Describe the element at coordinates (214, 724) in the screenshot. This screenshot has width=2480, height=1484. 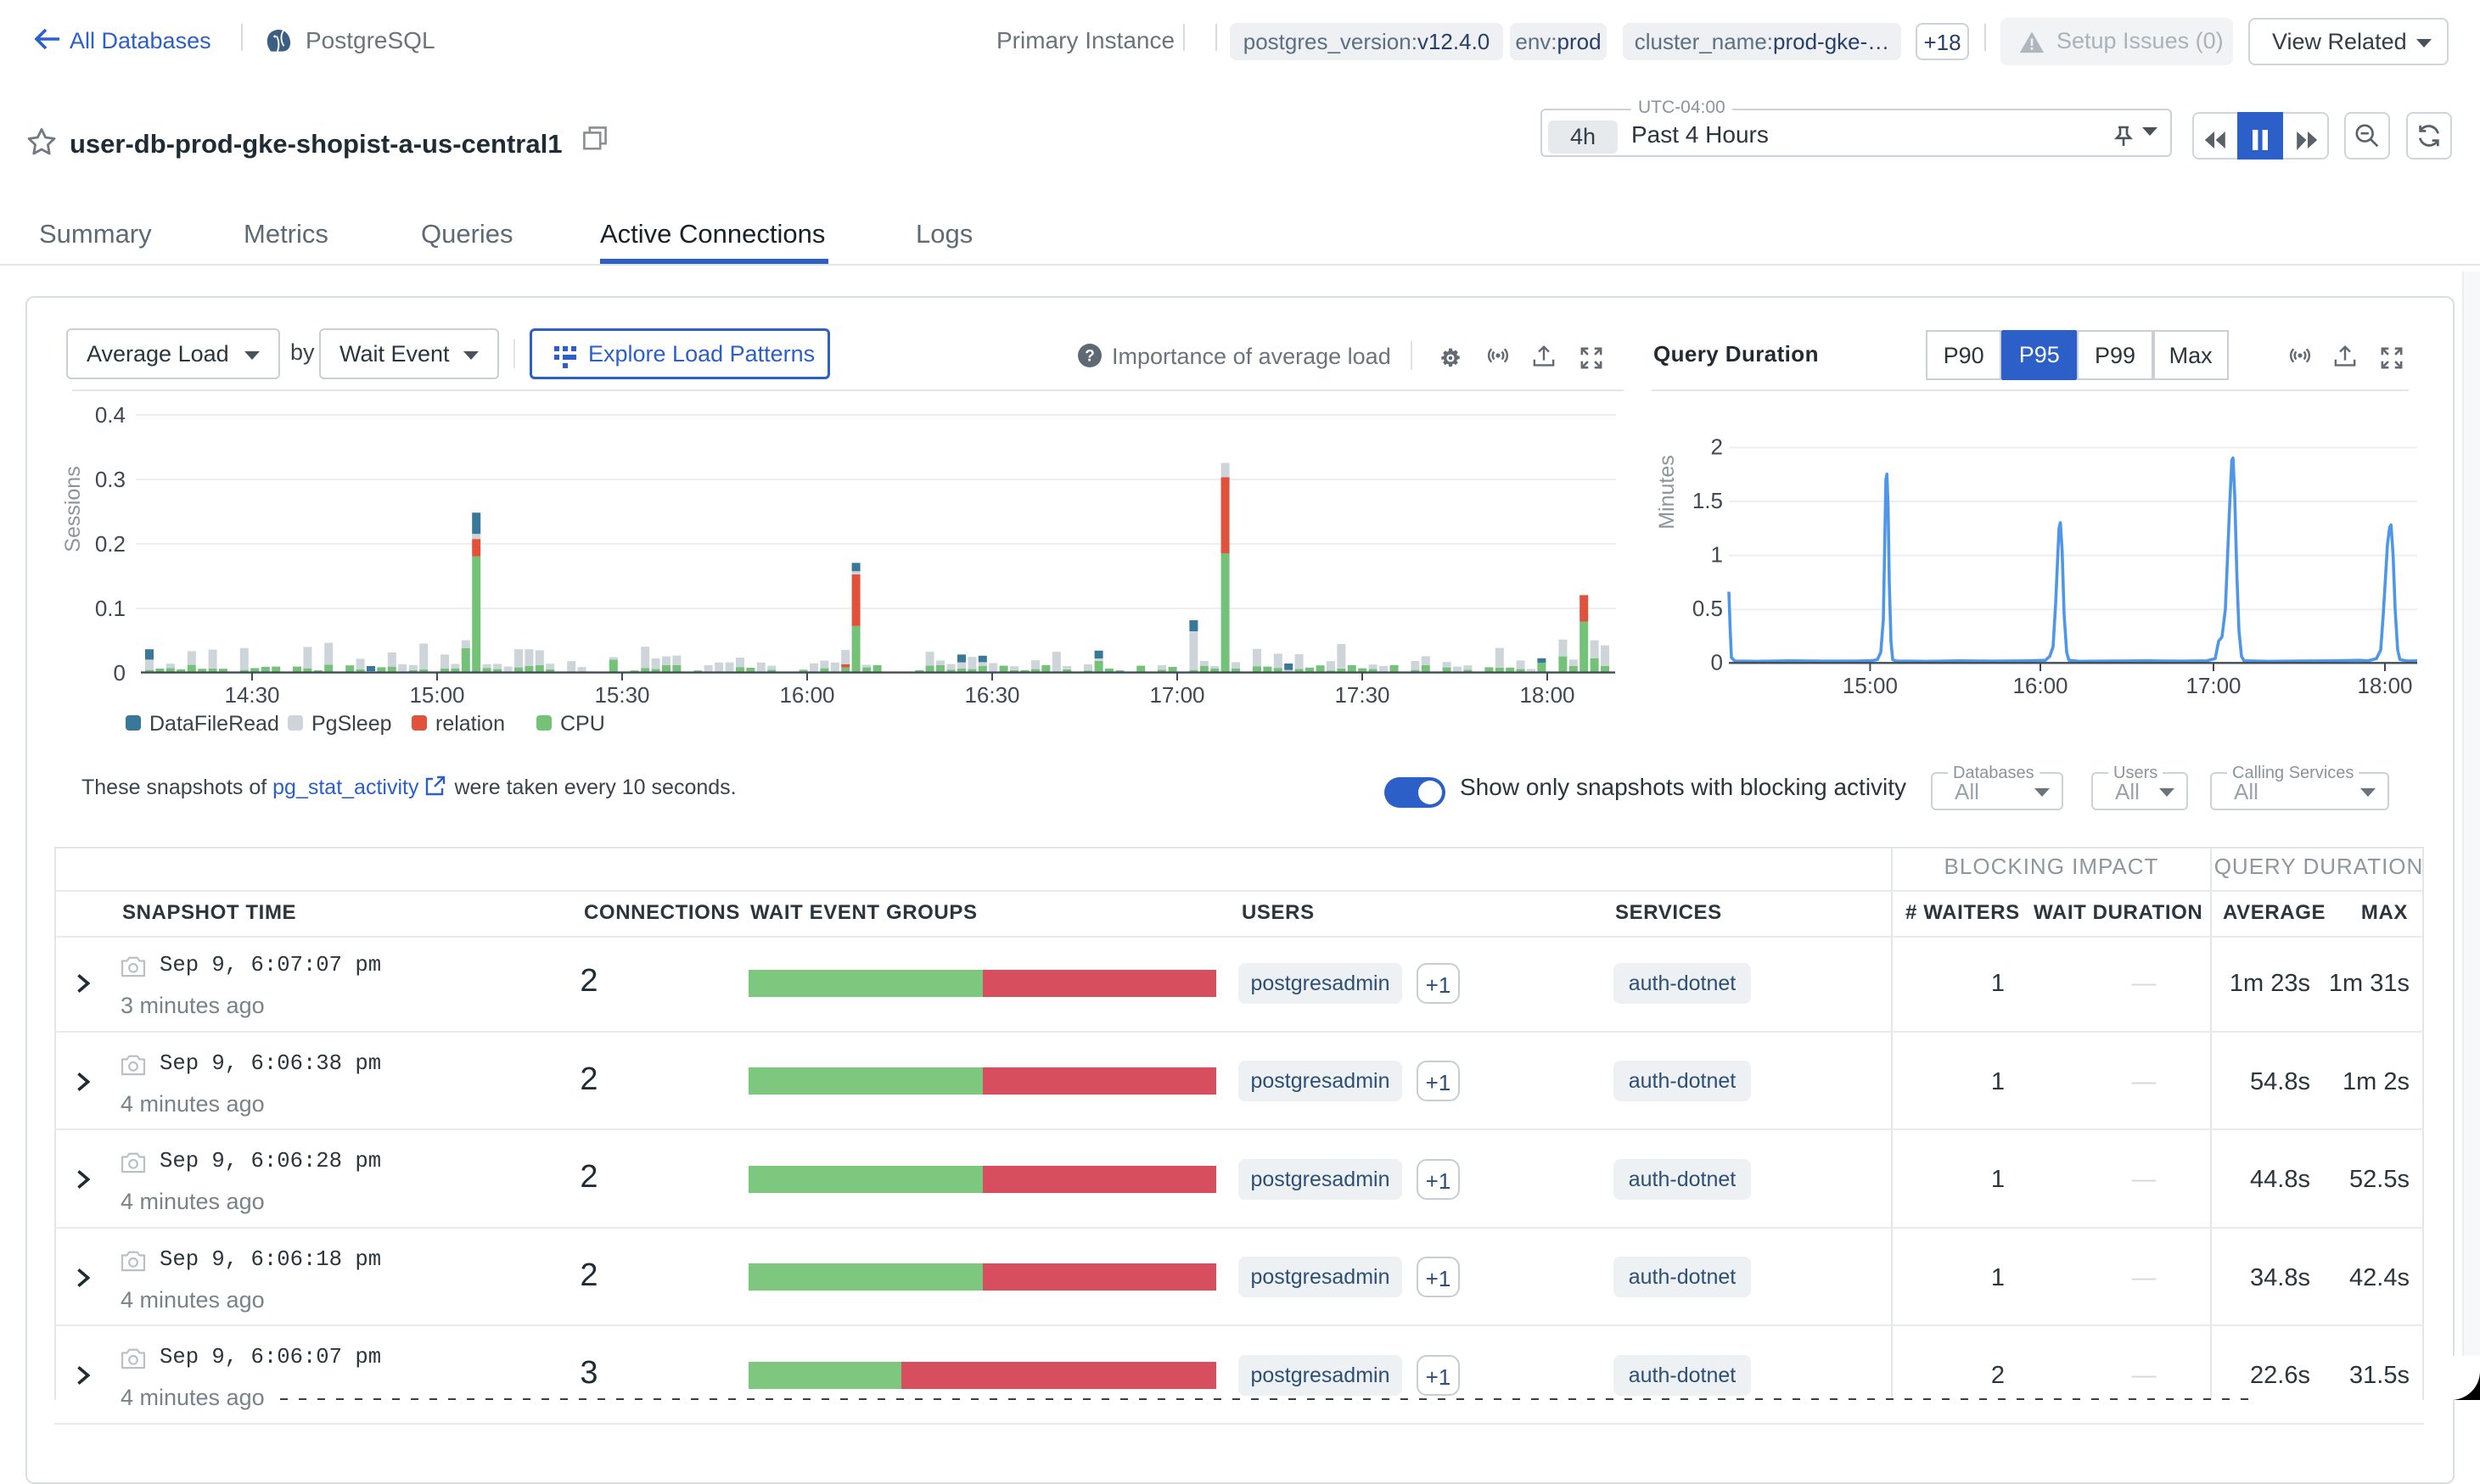
I see `svg-text: DataFileRead` at that location.